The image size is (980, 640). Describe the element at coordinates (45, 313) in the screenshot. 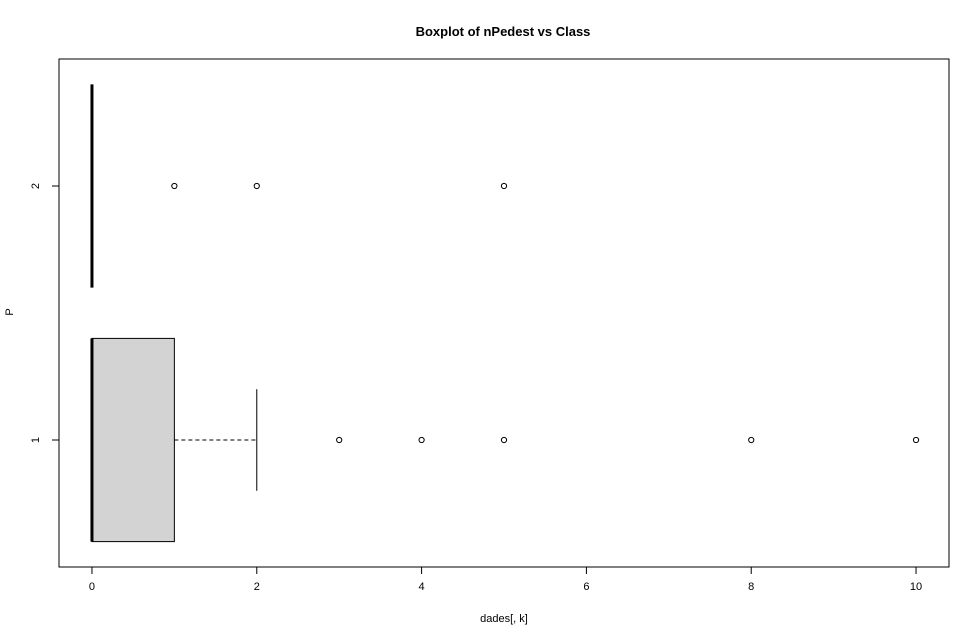

I see `y-axis: 12` at that location.